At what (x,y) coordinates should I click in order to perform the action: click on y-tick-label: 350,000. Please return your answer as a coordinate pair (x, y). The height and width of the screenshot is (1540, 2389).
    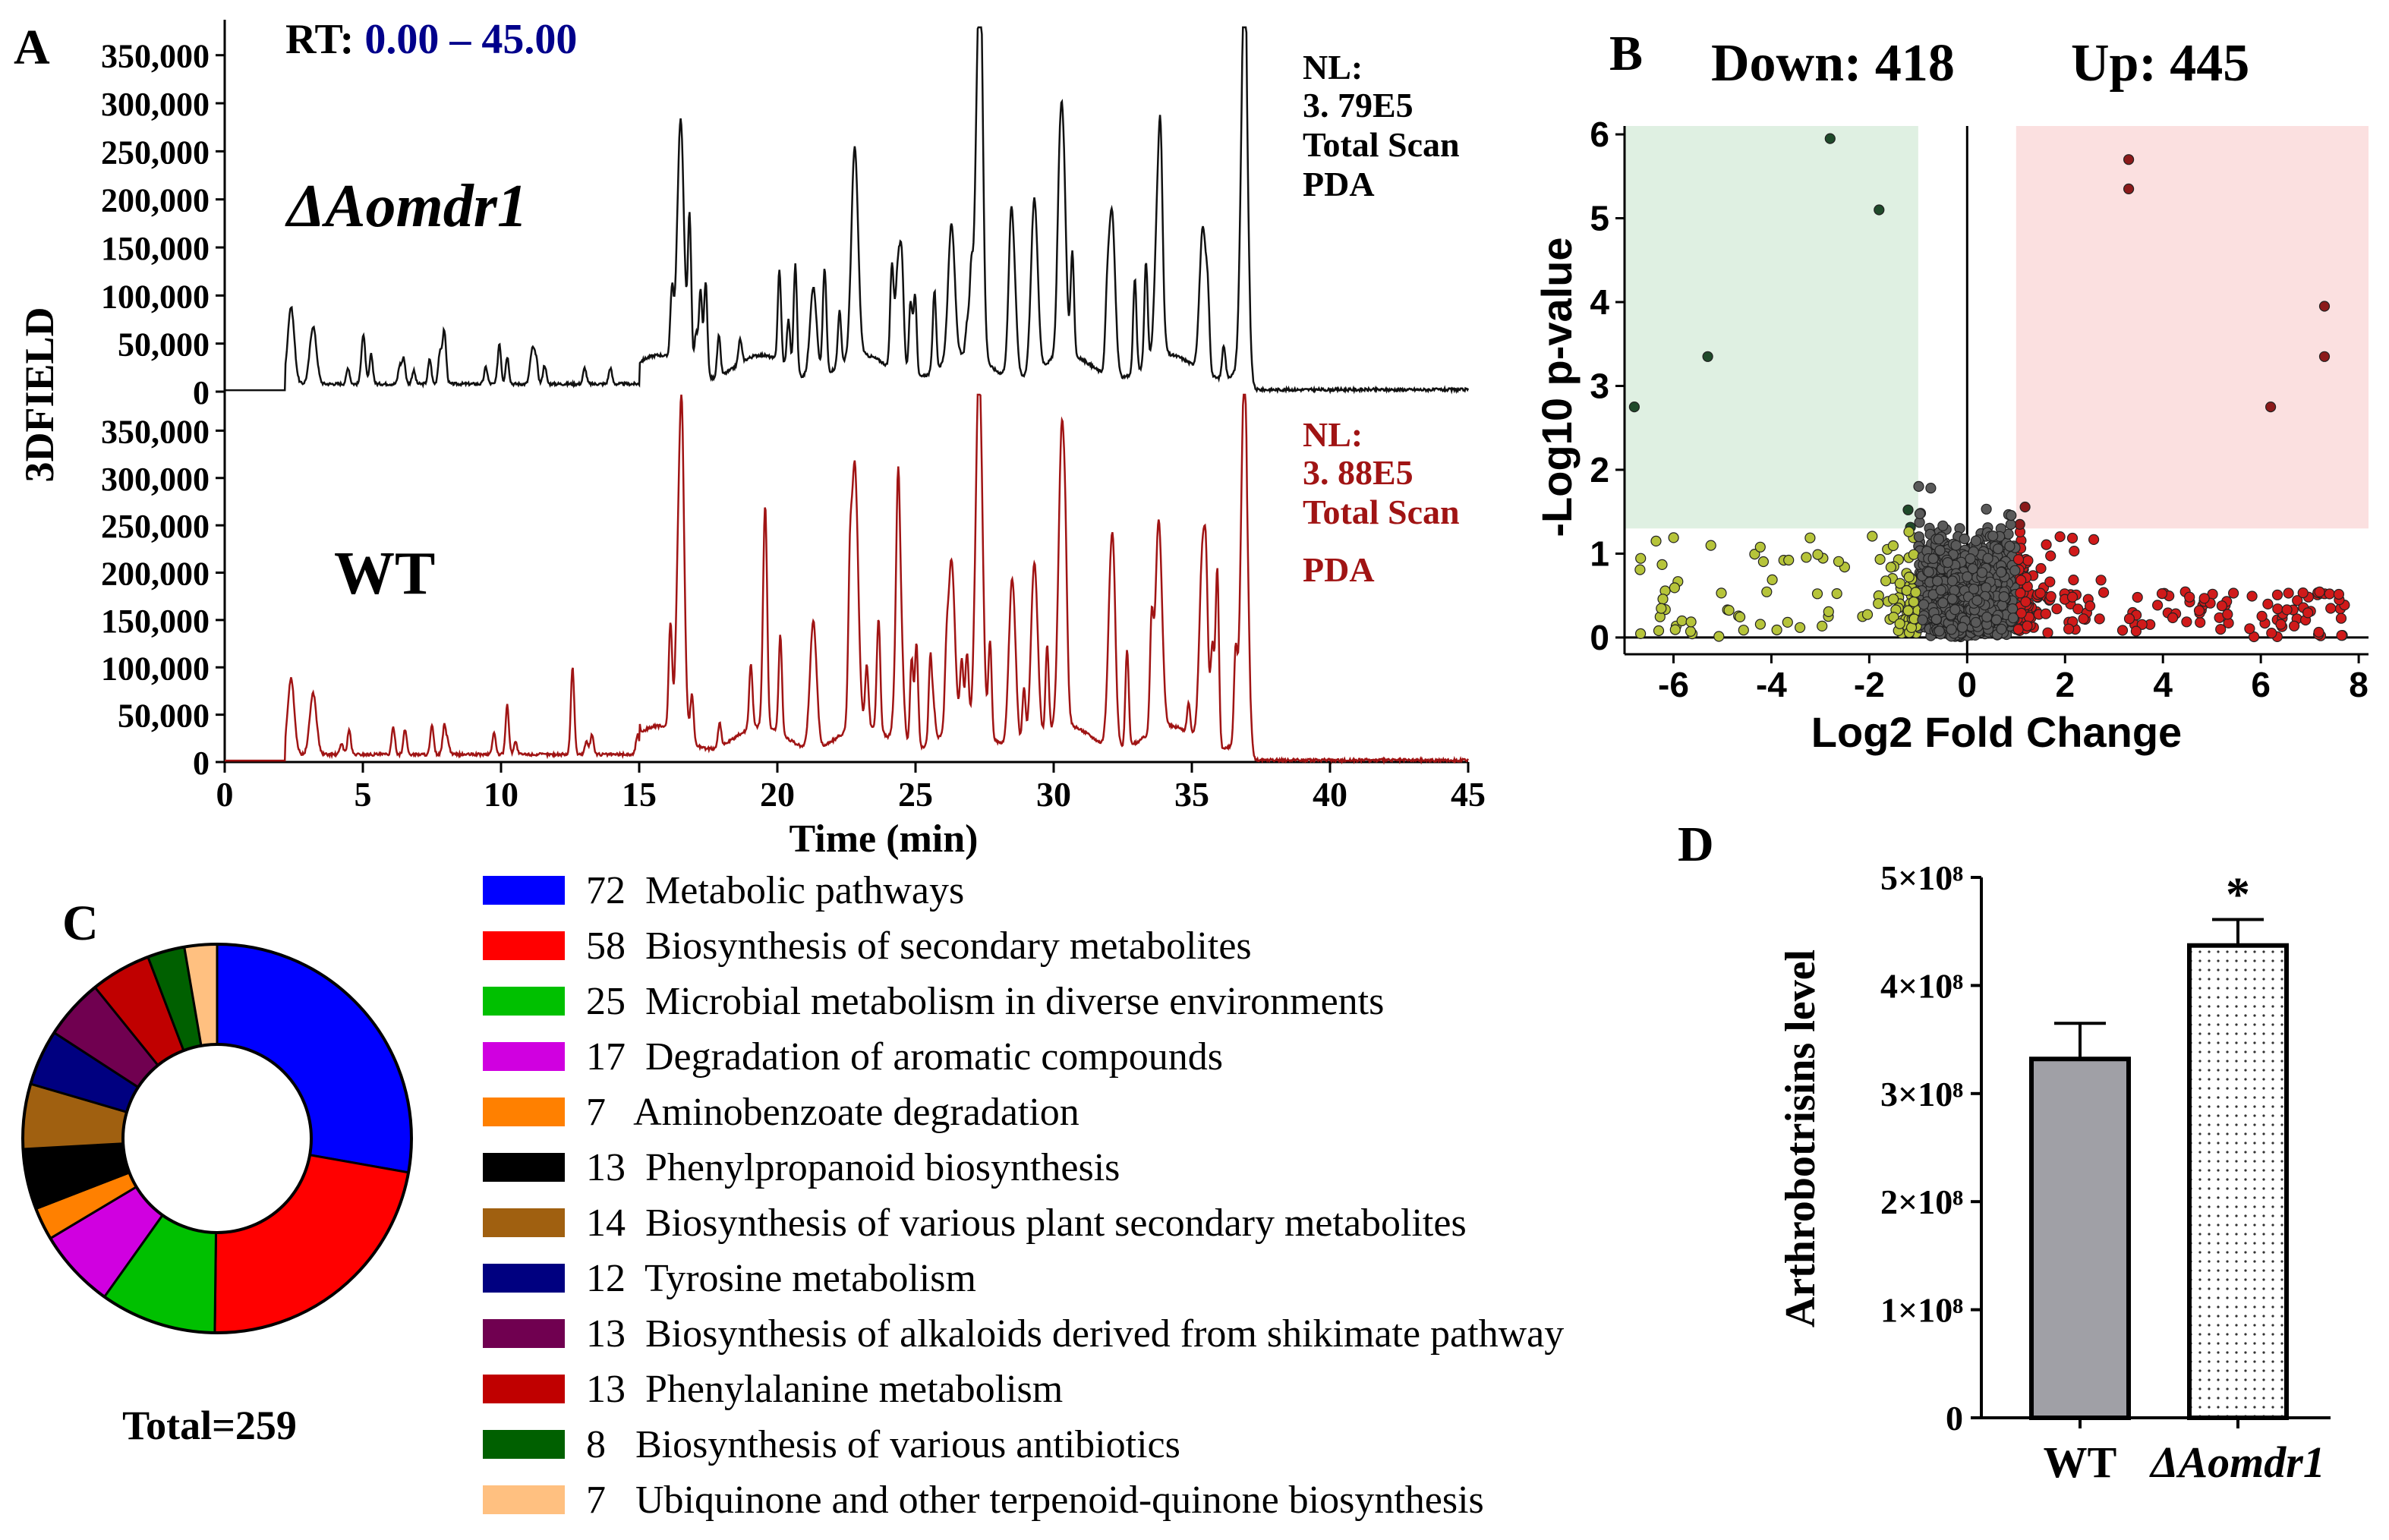
    Looking at the image, I should click on (155, 431).